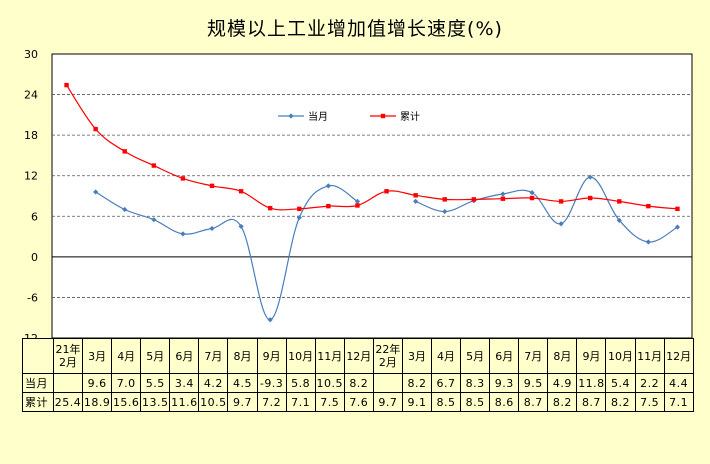 The image size is (710, 464). Describe the element at coordinates (242, 402) in the screenshot. I see `table-cell: 9.7` at that location.